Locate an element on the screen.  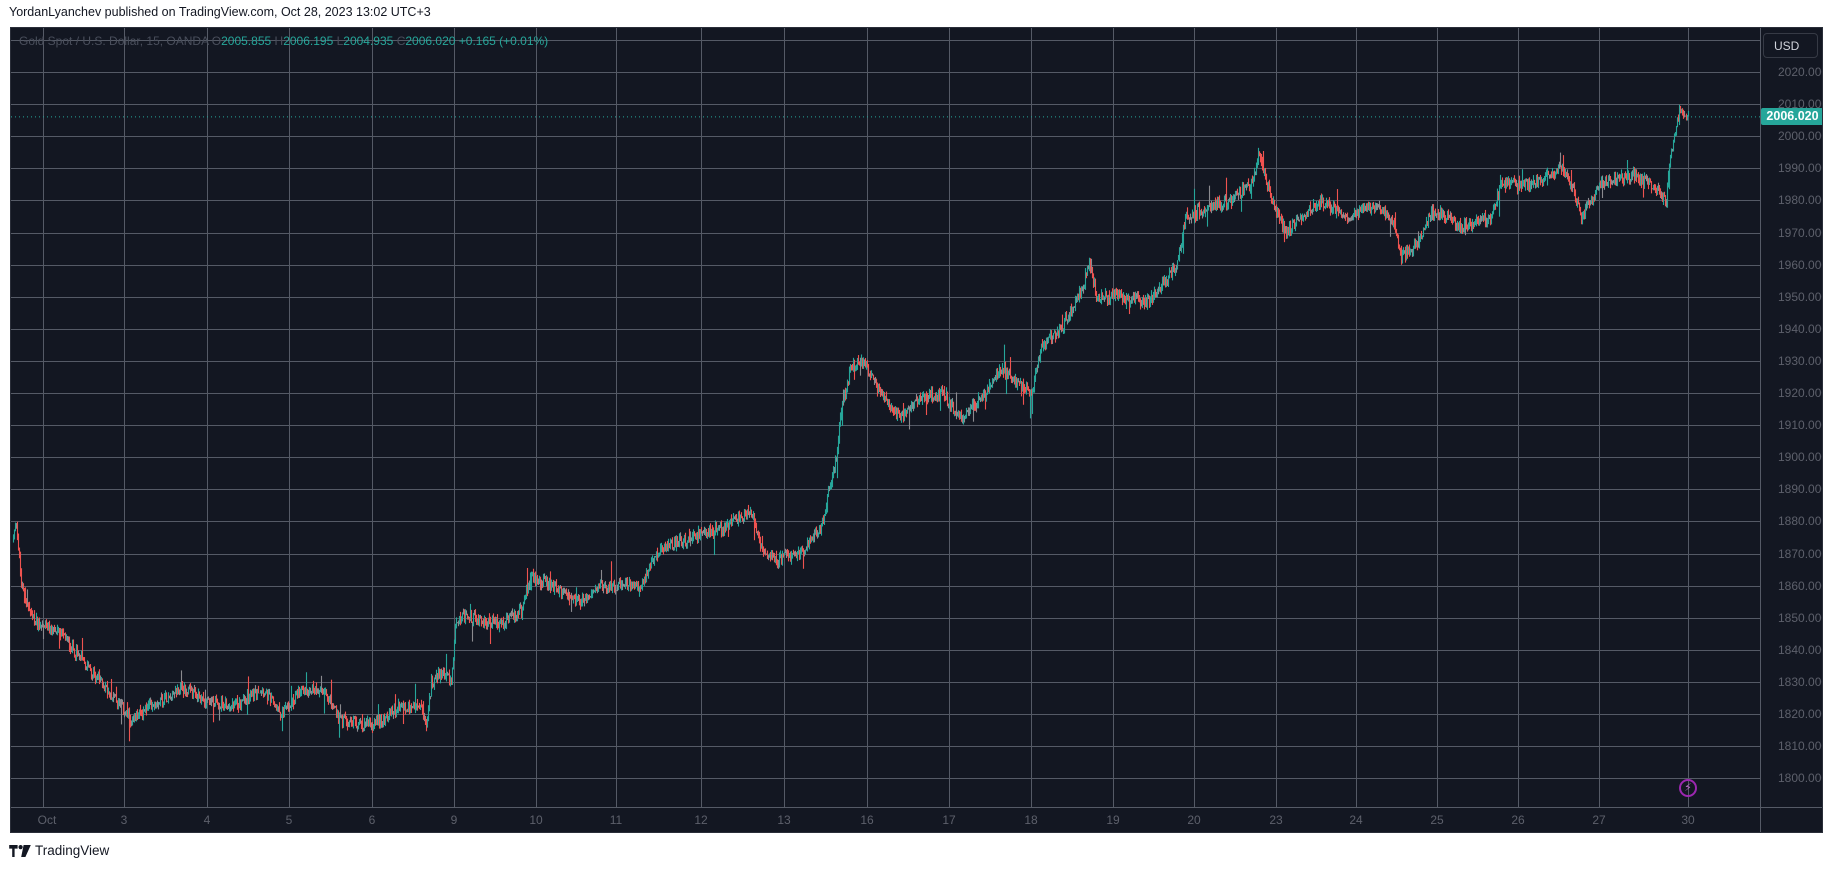
time-label: 30 is located at coordinates (1688, 820).